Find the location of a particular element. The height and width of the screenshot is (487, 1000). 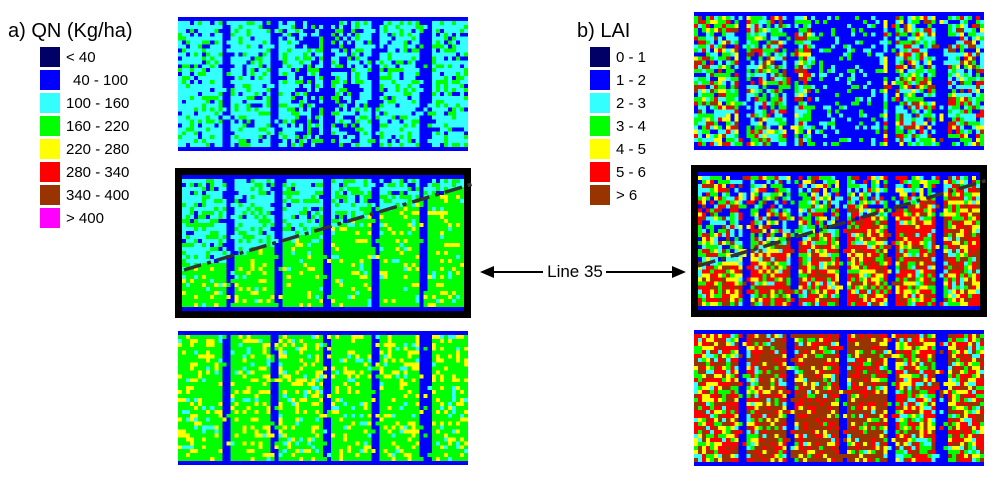

legend-item-qn-7: > 400 is located at coordinates (72, 218).